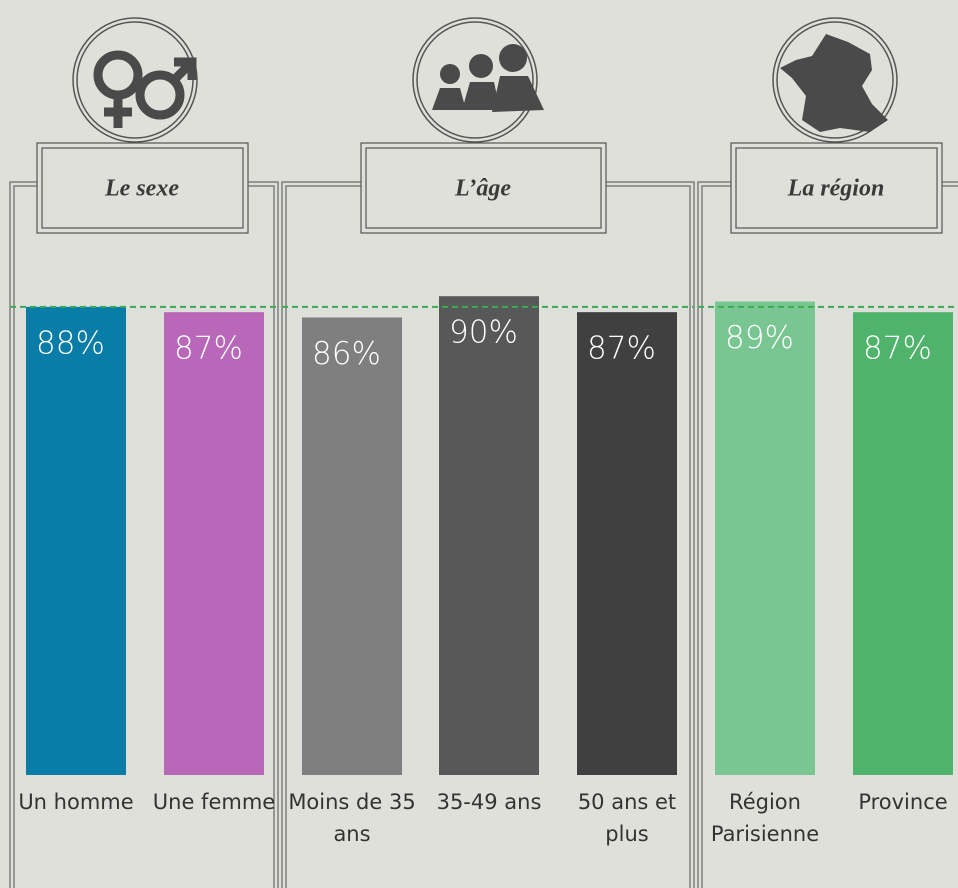  Describe the element at coordinates (145, 89) in the screenshot. I see `gender-icon` at that location.